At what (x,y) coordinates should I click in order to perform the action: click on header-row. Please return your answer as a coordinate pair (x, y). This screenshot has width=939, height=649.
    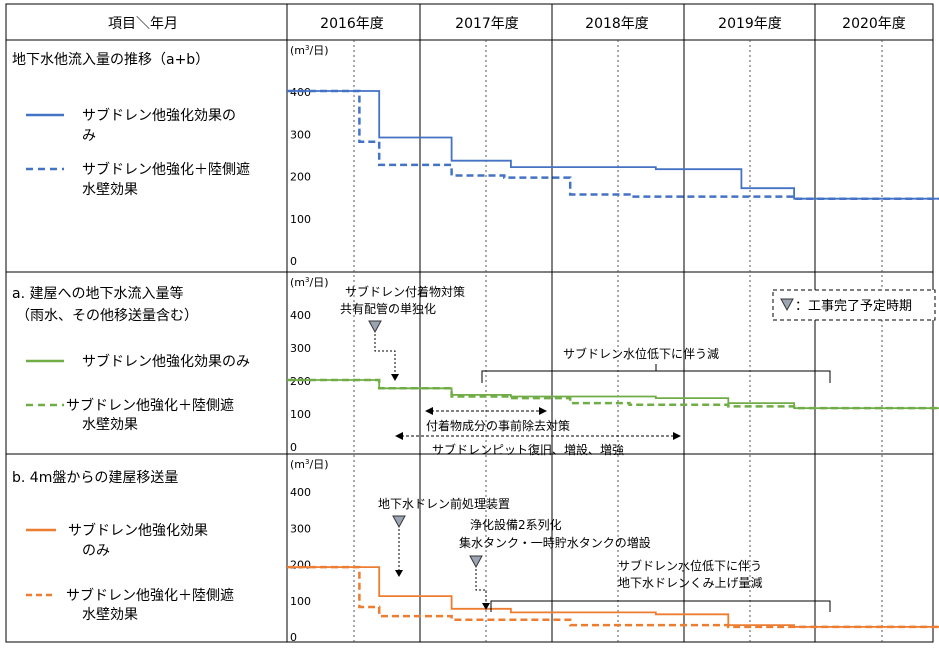
    Looking at the image, I should click on (469, 22).